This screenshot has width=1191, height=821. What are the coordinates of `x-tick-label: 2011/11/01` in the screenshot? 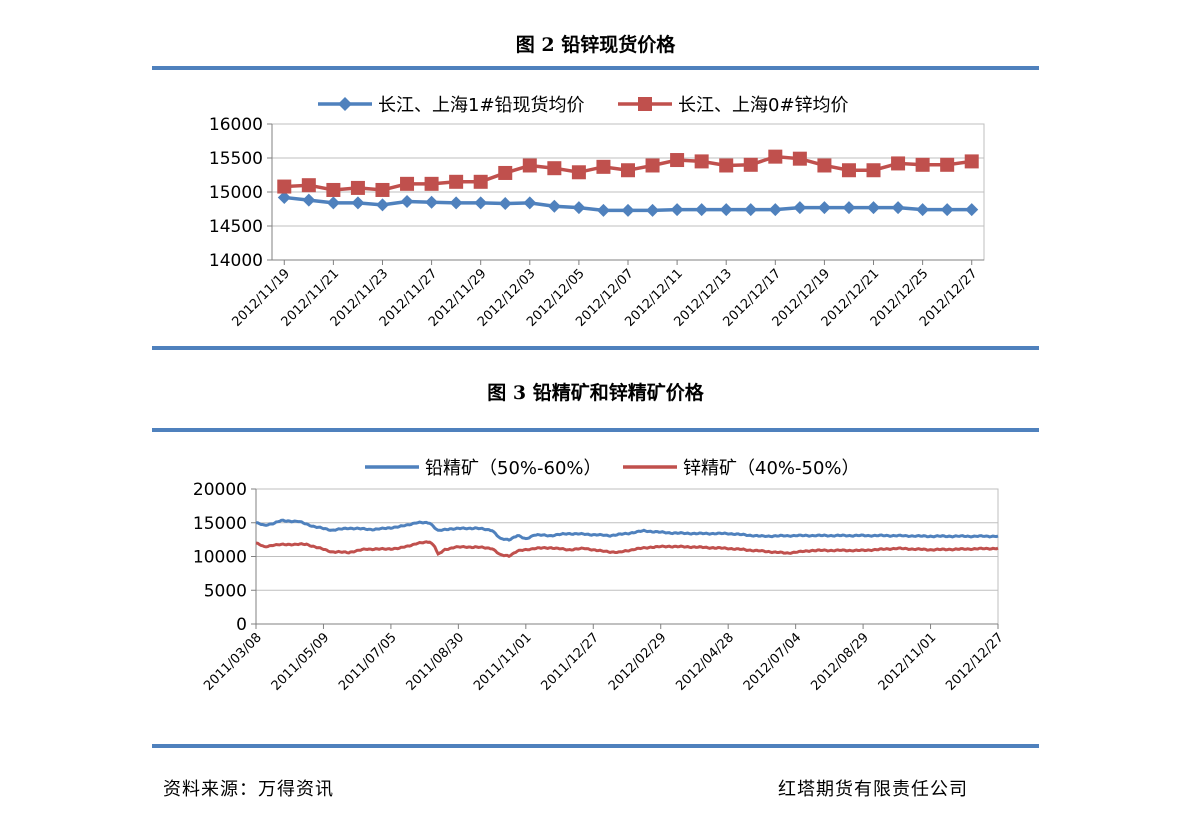 It's located at (503, 662).